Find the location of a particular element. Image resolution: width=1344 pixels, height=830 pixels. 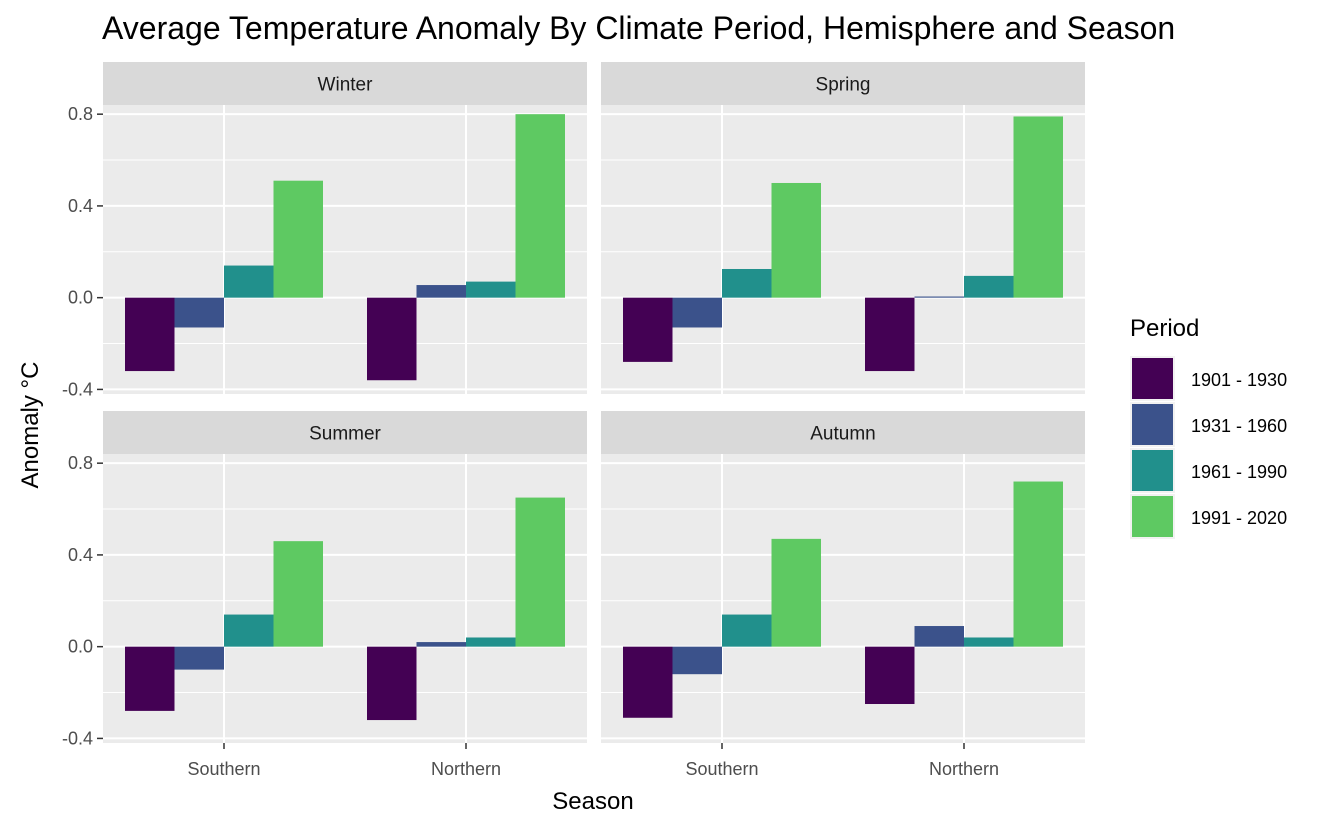

bar-winter-northern-1991-2020 is located at coordinates (540, 206).